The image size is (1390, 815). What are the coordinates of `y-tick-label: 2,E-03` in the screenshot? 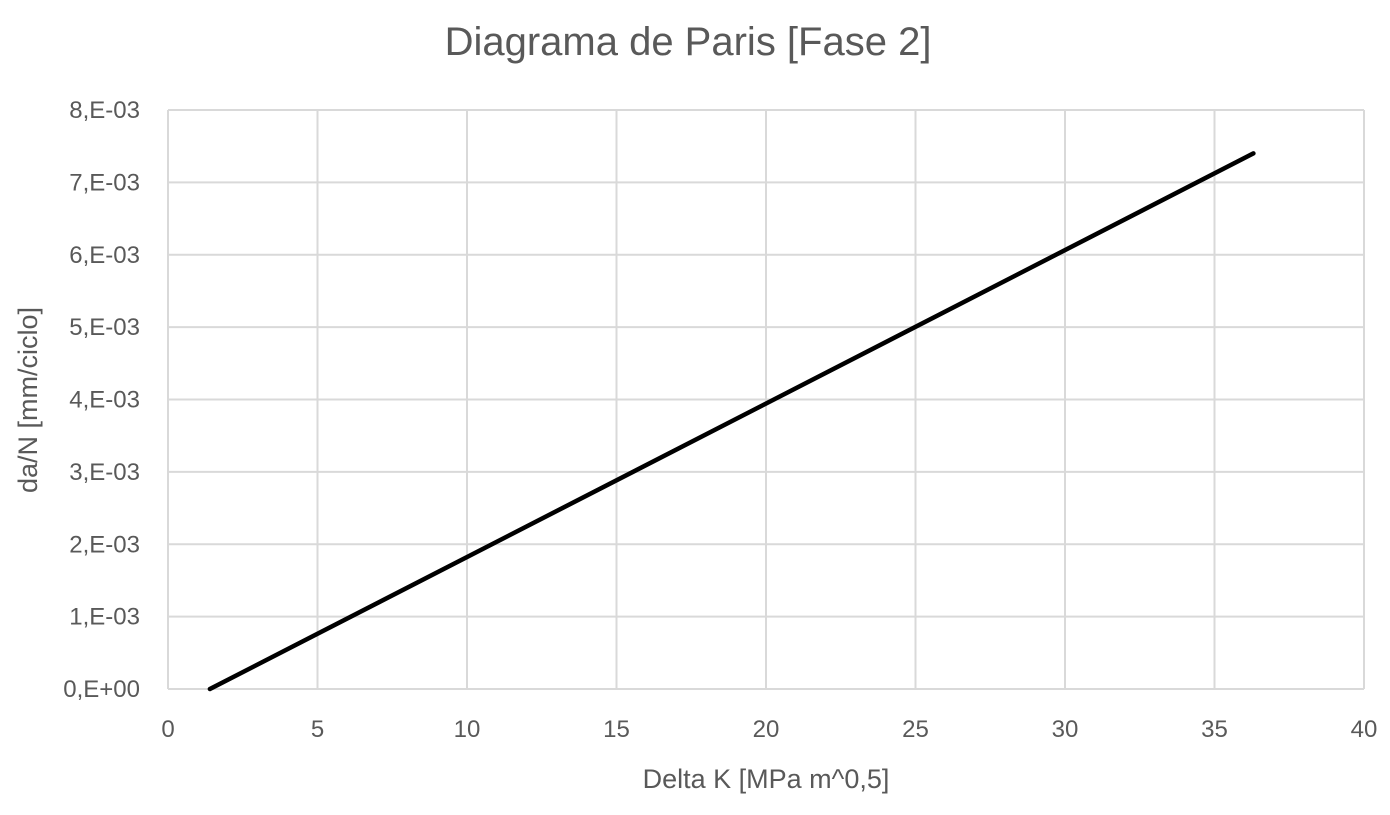 It's located at (104, 544).